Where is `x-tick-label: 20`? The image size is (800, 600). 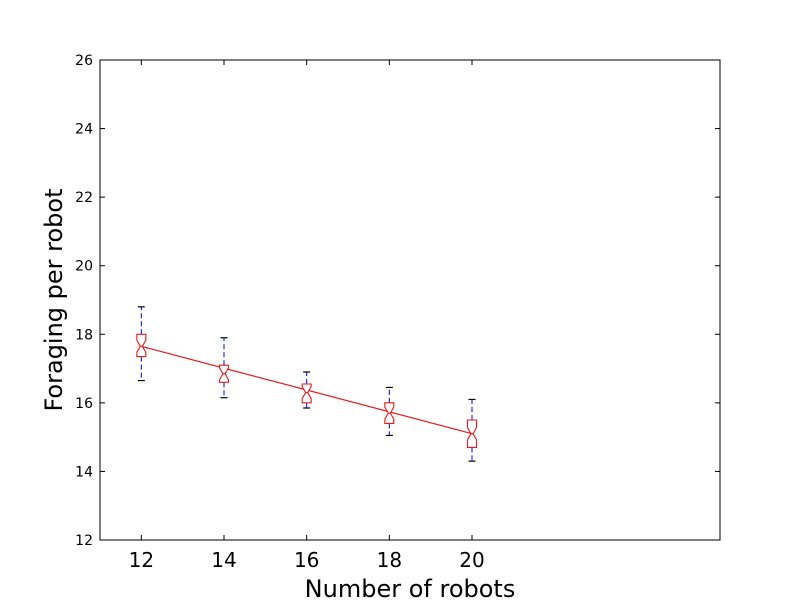 x-tick-label: 20 is located at coordinates (471, 560).